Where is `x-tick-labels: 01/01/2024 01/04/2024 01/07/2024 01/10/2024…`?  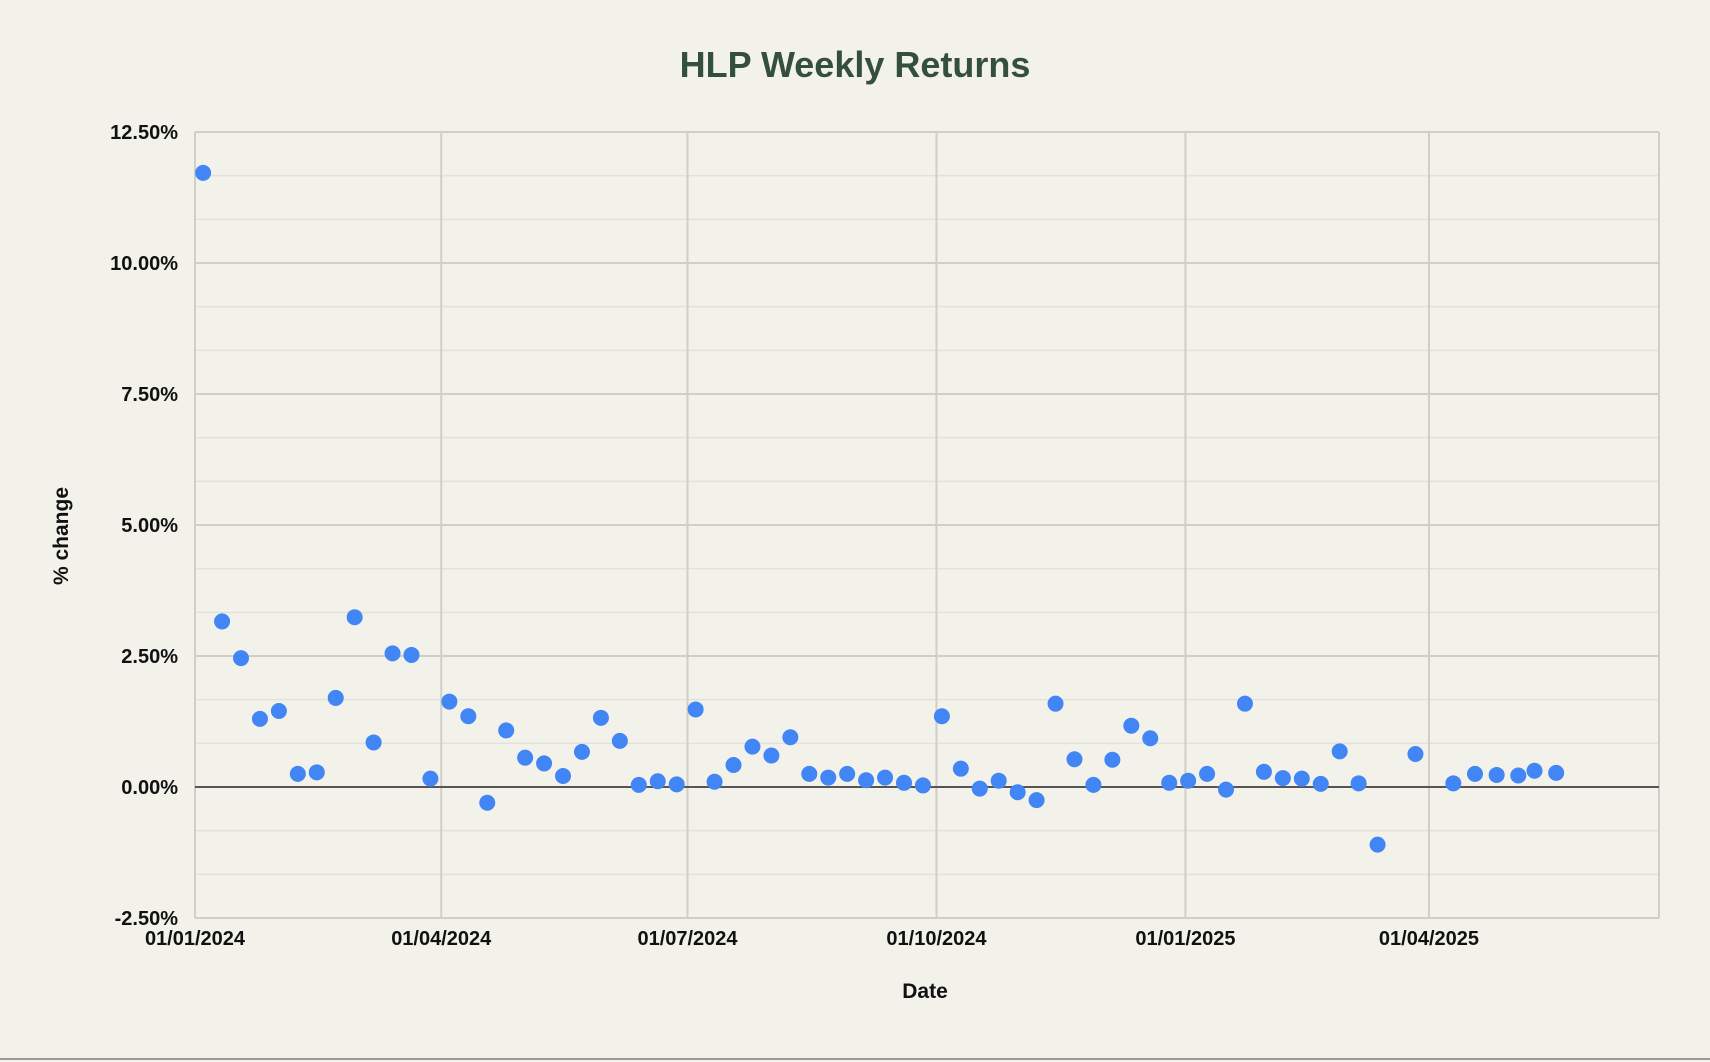
x-tick-labels: 01/01/2024 01/04/2024 01/07/2024 01/10/2024… is located at coordinates (812, 939).